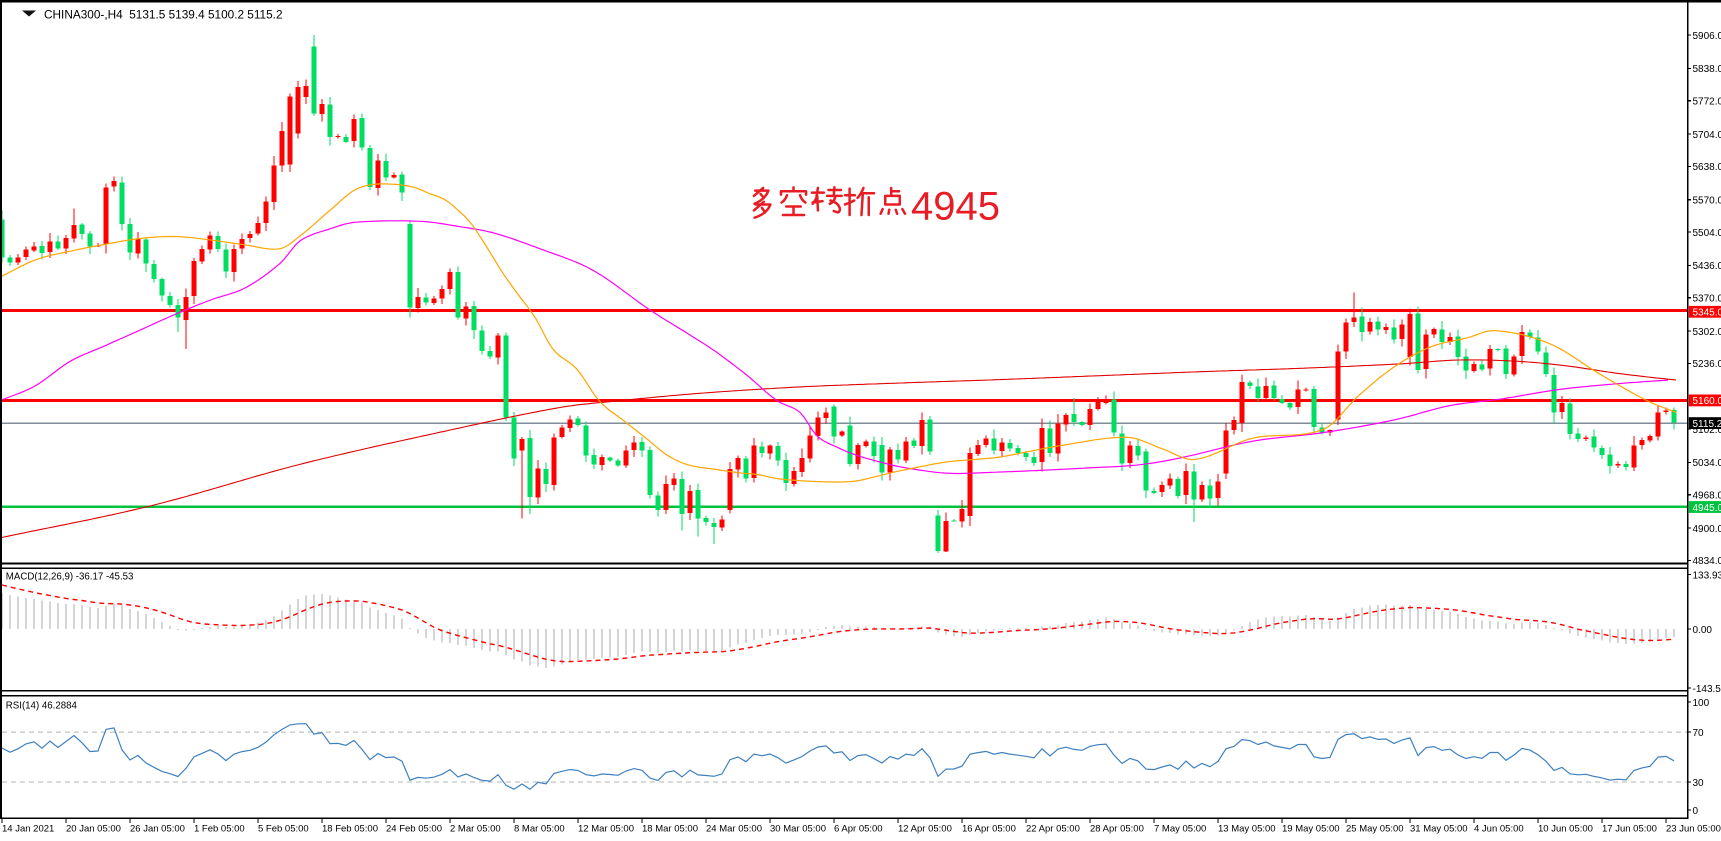  What do you see at coordinates (1707, 424) in the screenshot?
I see `svg-text: 5115.2` at bounding box center [1707, 424].